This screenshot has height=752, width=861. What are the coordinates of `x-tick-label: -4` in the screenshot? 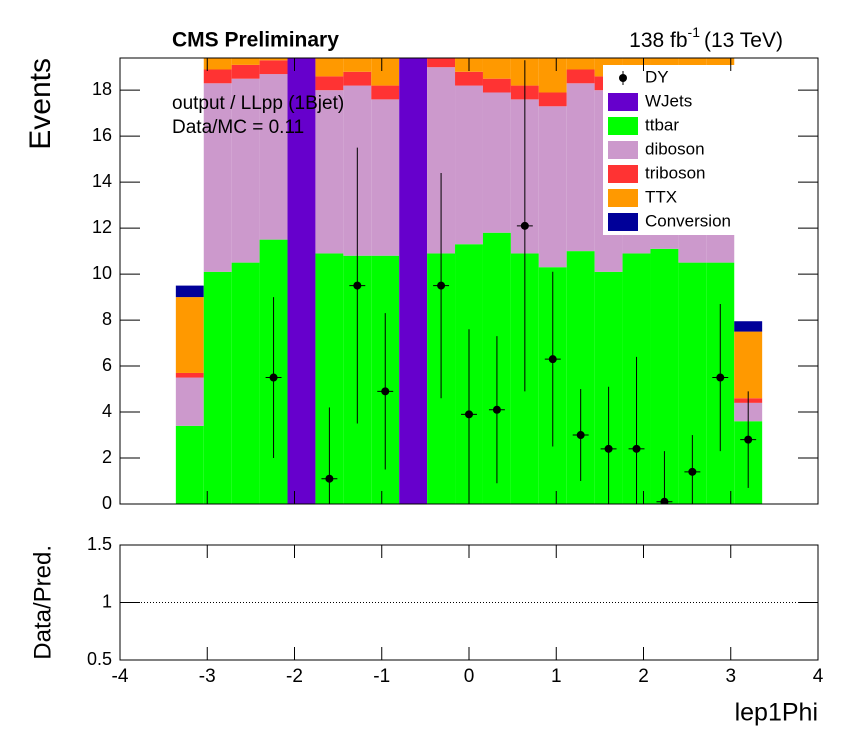 It's located at (120, 676).